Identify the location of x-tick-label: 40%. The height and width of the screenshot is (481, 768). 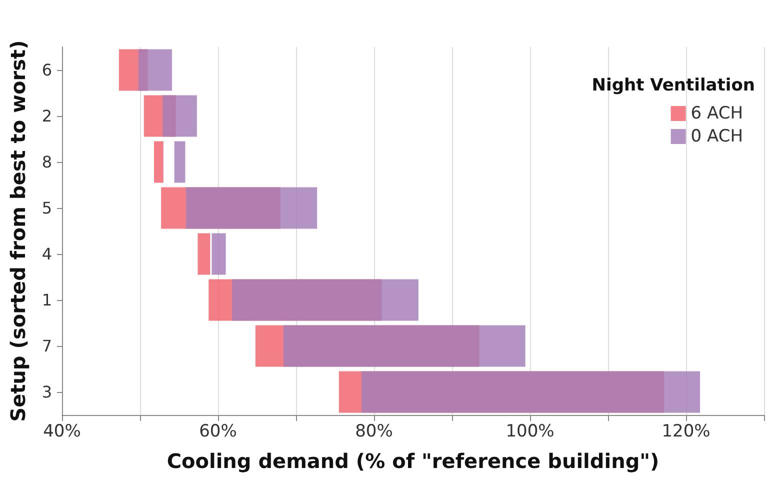
(62, 432).